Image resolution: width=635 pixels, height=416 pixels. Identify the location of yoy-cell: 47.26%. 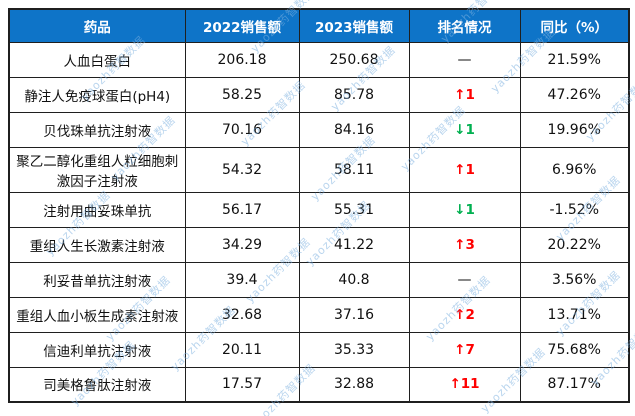
(574, 94).